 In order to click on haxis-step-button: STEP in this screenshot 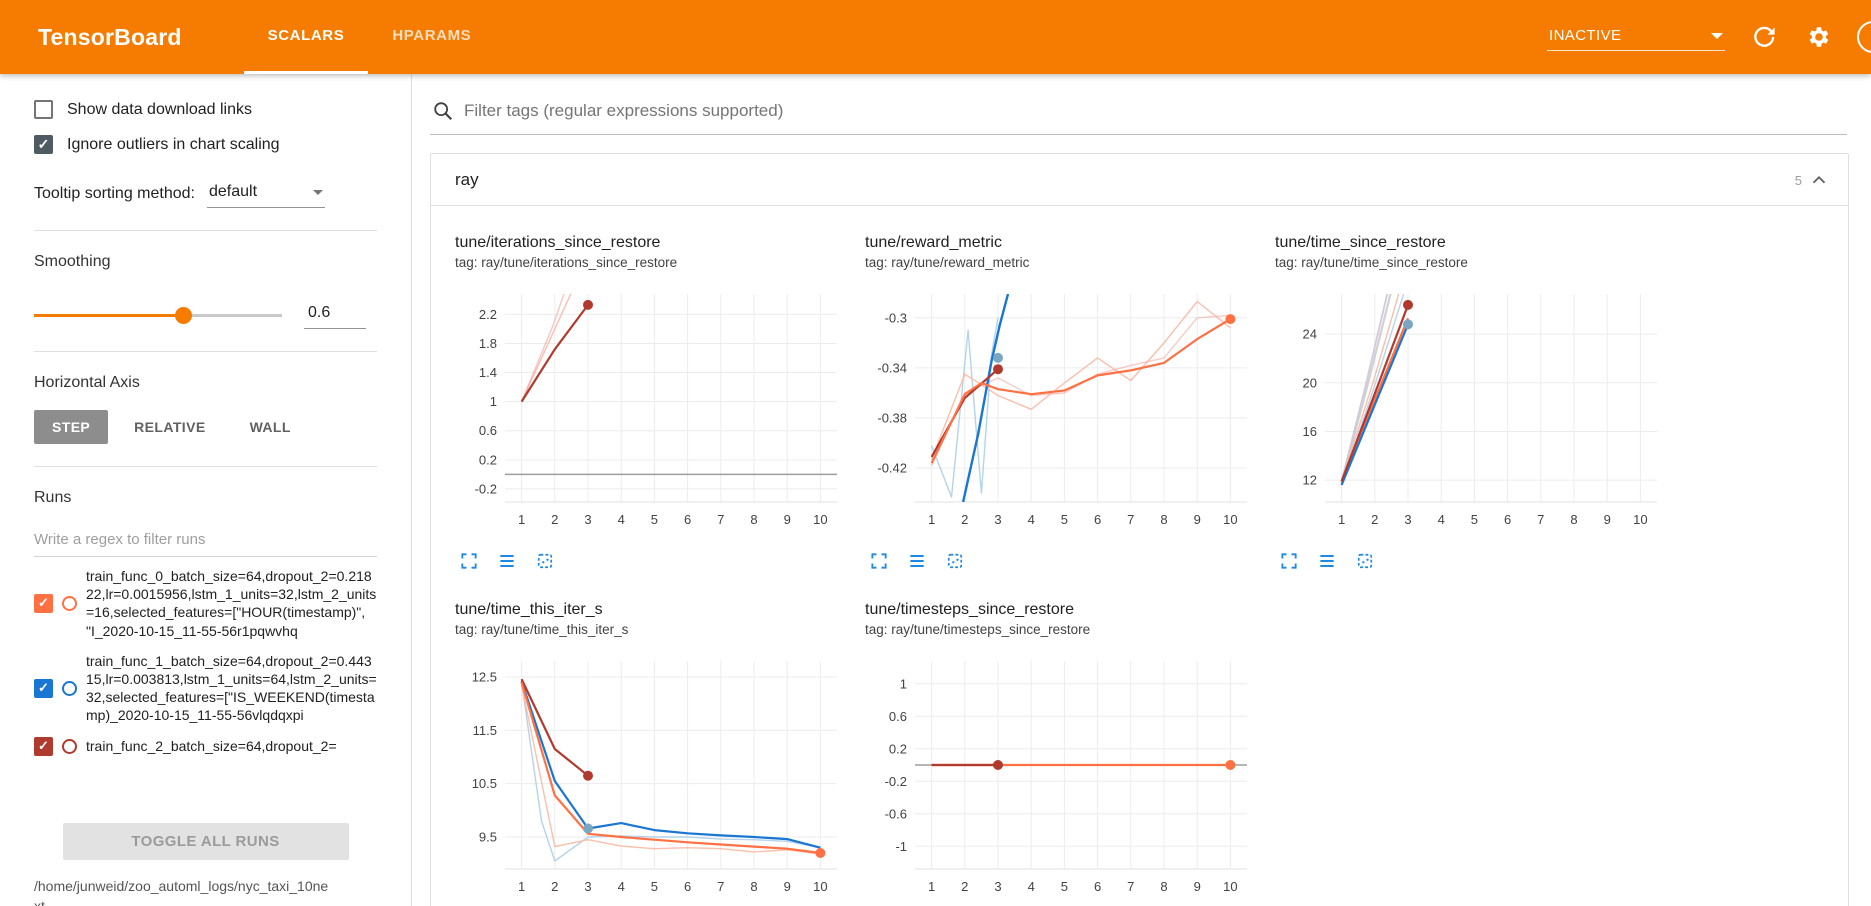, I will do `click(71, 427)`.